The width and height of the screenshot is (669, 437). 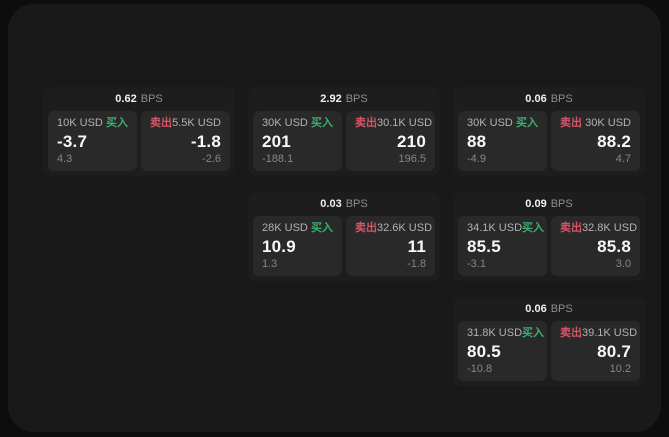 I want to click on sell-panel-top: 卖出 5.5K USD, so click(x=185, y=123).